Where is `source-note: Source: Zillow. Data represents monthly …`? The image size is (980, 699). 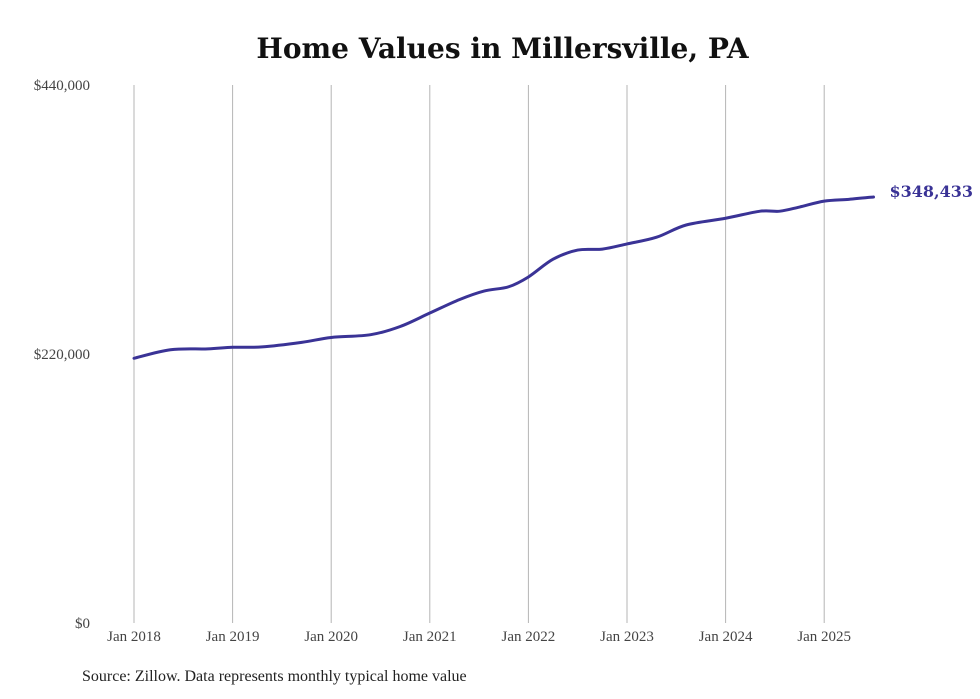
source-note: Source: Zillow. Data represents monthly … is located at coordinates (274, 676).